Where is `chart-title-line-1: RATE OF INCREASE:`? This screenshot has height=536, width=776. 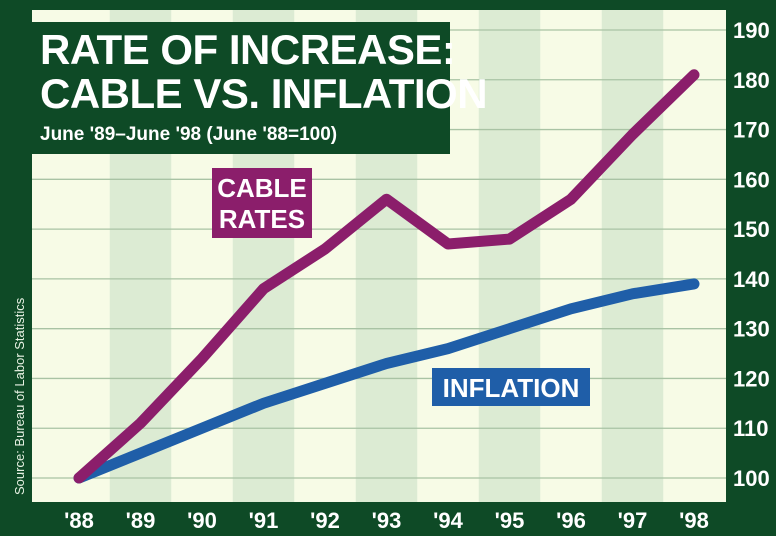
chart-title-line-1: RATE OF INCREASE: is located at coordinates (247, 49).